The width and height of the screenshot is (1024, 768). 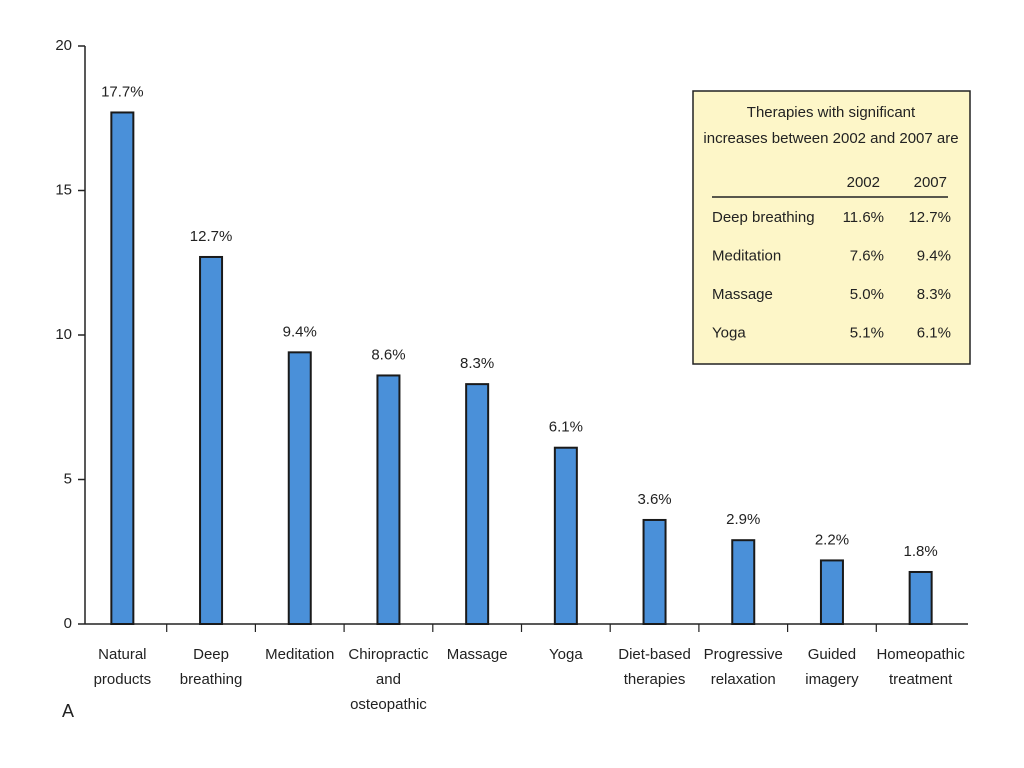 I want to click on y-tick-label: 10, so click(x=63, y=334).